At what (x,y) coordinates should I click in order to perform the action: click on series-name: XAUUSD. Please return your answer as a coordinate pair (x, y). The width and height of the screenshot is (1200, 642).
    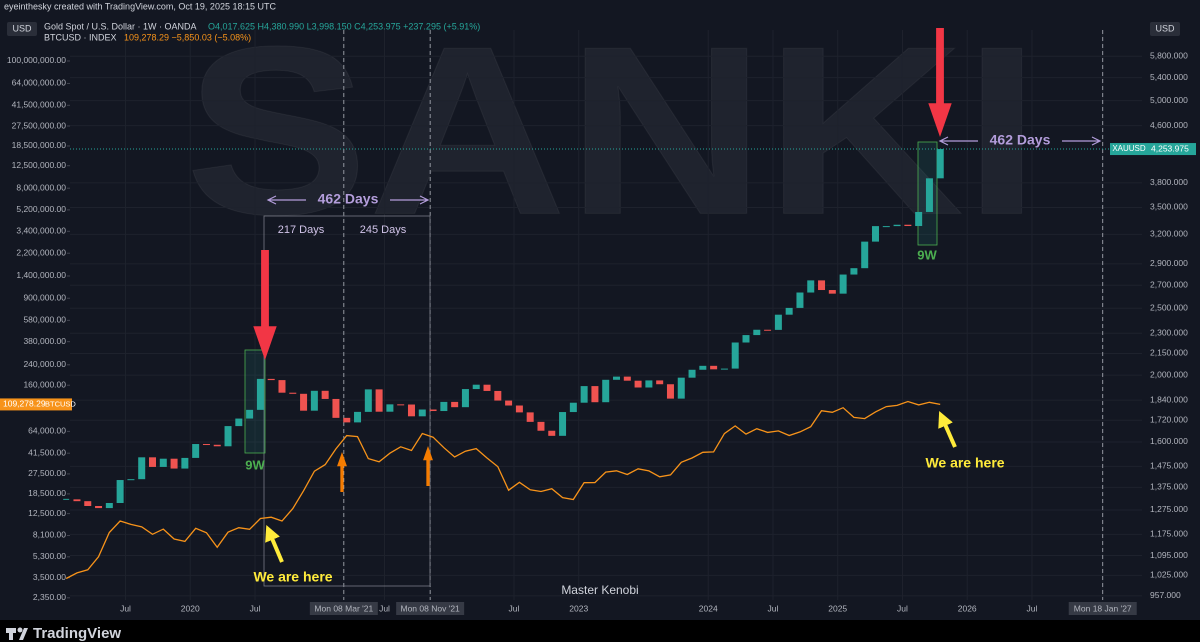
    Looking at the image, I should click on (1129, 148).